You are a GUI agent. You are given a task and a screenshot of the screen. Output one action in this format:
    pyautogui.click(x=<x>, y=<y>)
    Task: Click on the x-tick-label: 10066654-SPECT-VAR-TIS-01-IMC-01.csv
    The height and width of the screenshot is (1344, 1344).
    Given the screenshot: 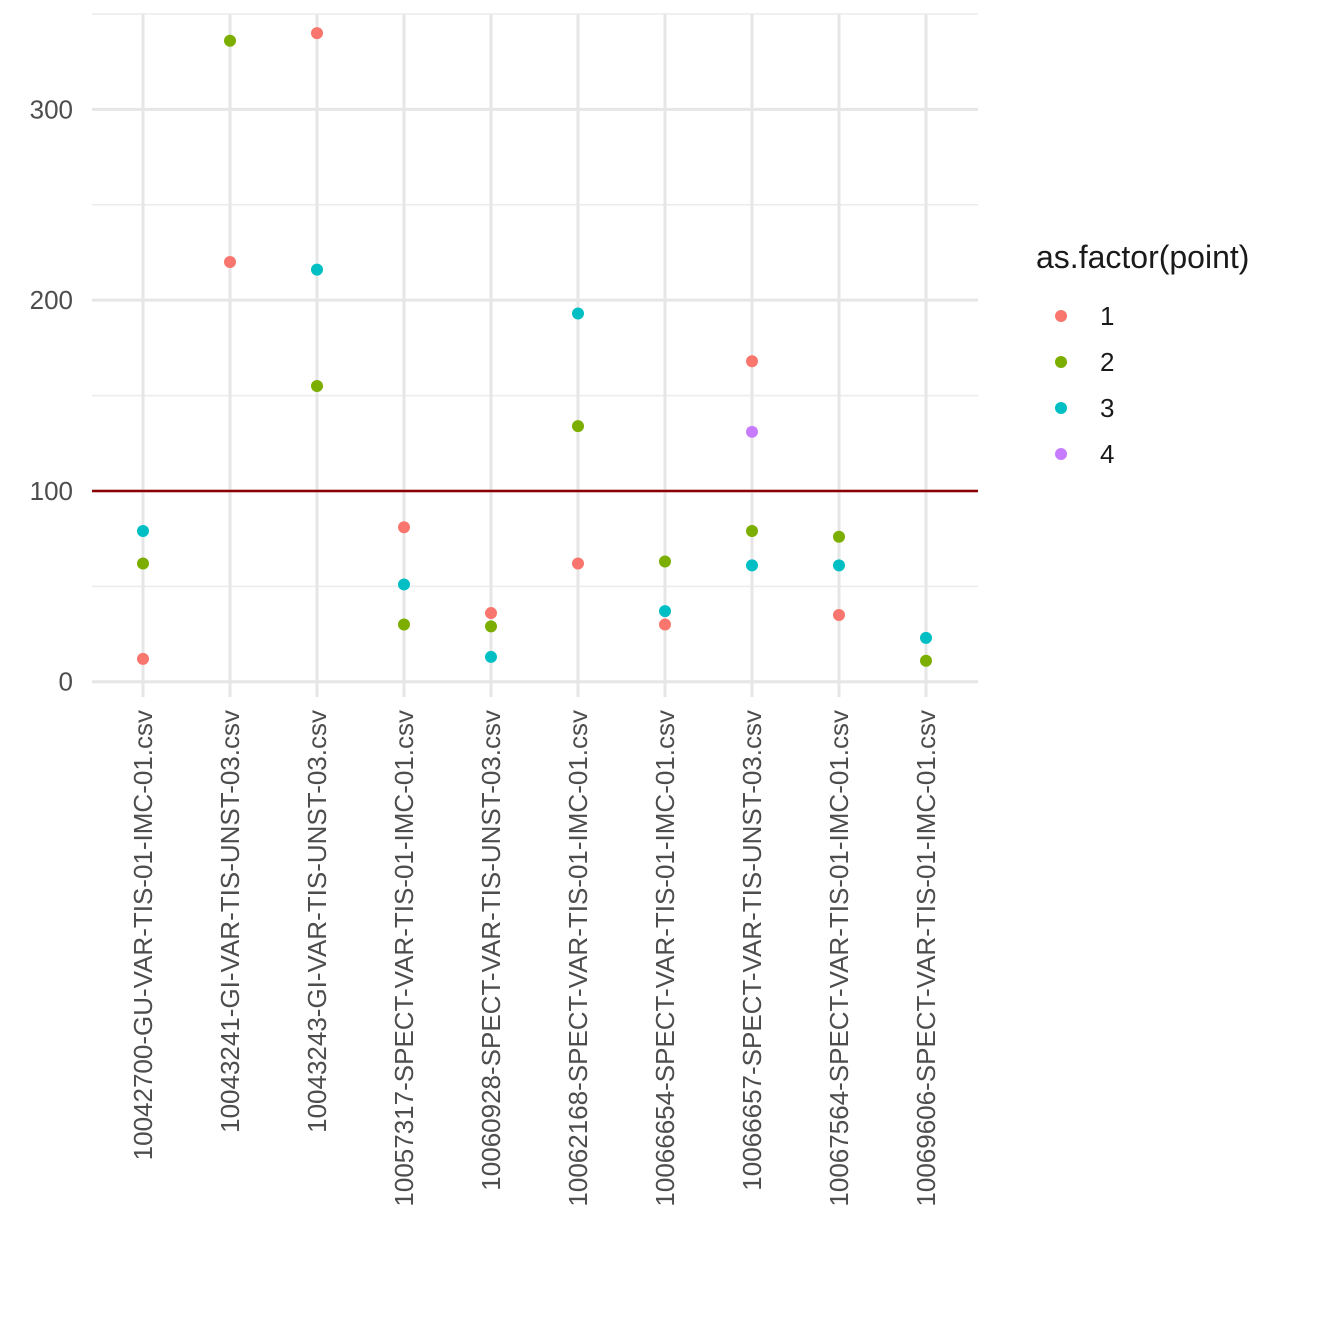 What is the action you would take?
    pyautogui.click(x=665, y=958)
    